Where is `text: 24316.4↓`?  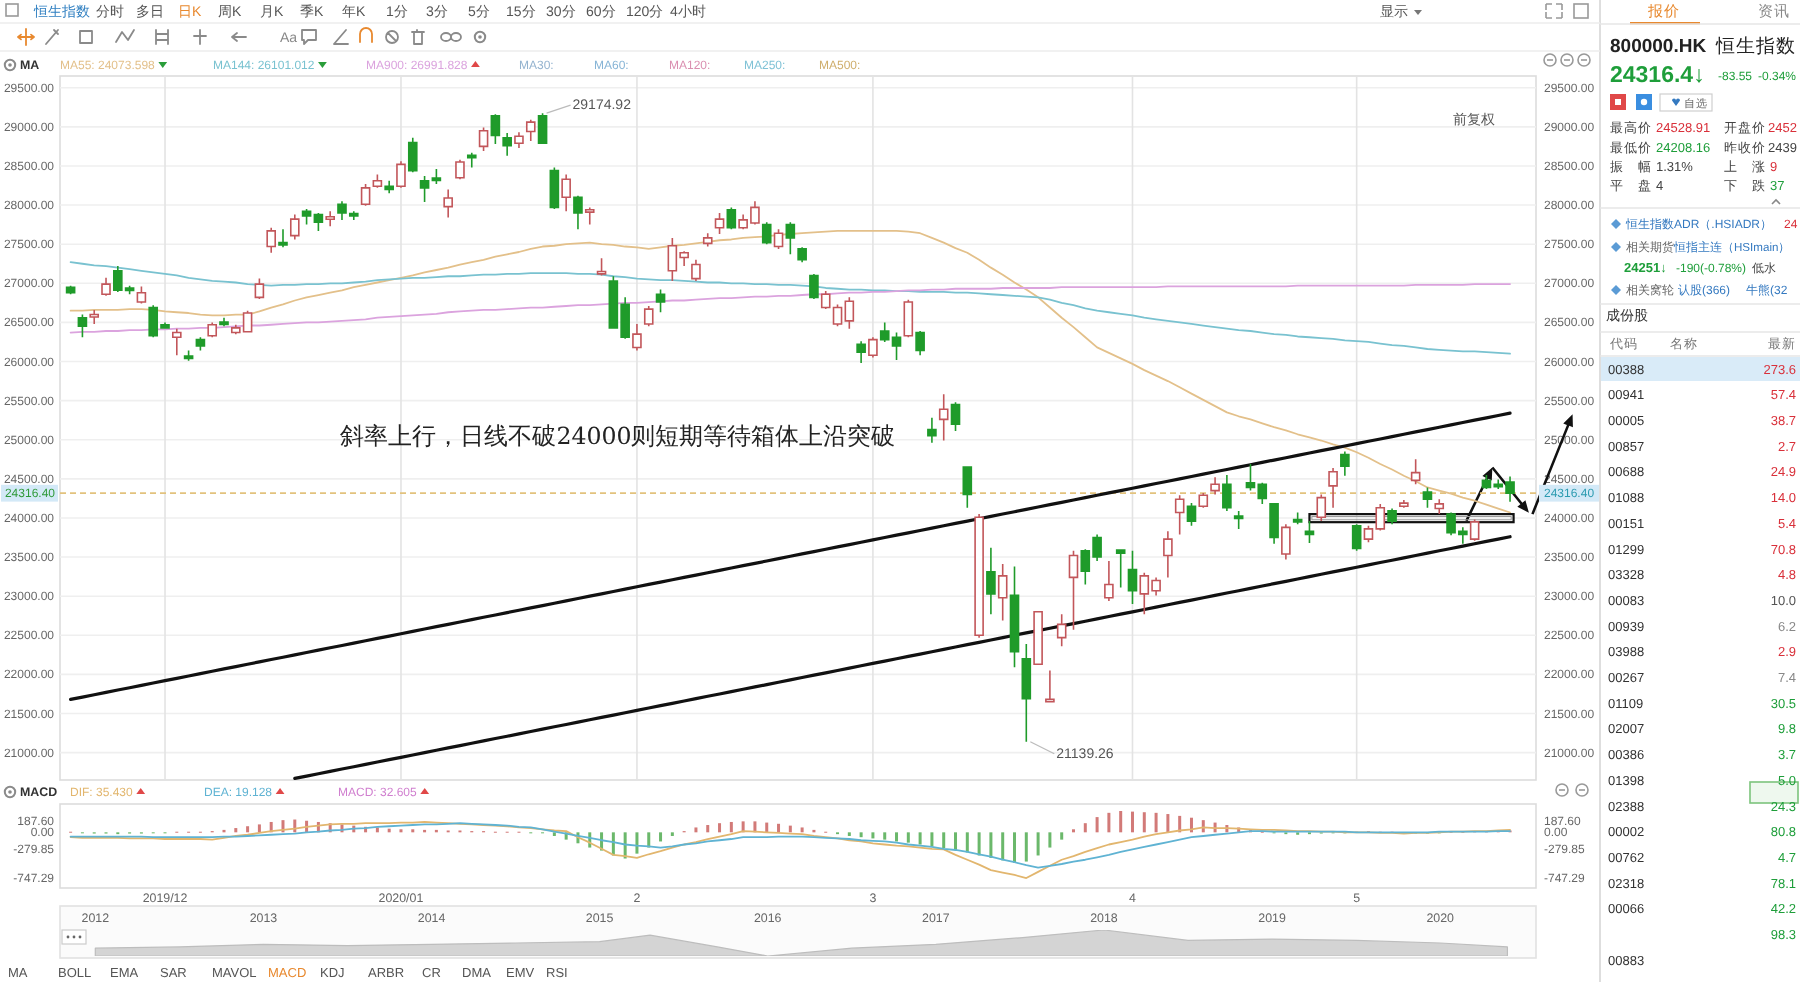 text: 24316.4↓ is located at coordinates (1657, 76).